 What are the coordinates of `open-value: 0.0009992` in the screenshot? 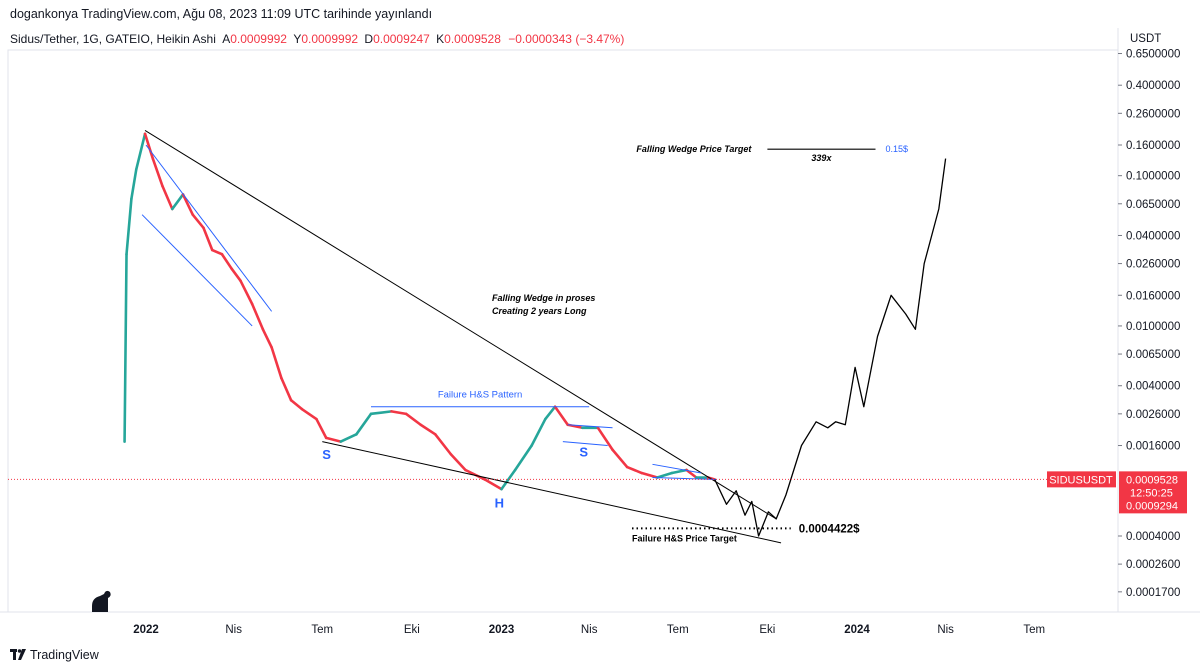 It's located at (258, 39).